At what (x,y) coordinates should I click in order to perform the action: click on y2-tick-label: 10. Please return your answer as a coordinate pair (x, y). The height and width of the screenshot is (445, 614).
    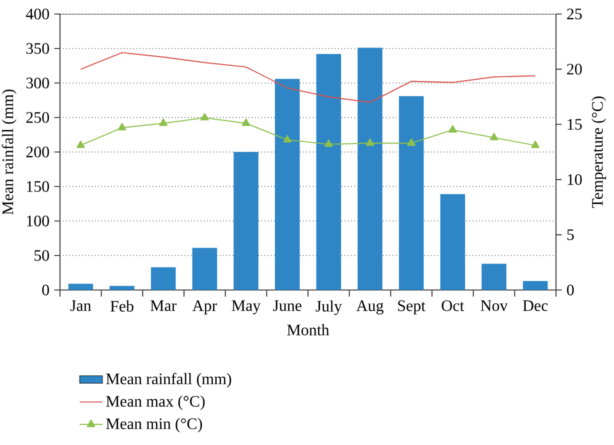
    Looking at the image, I should click on (575, 179).